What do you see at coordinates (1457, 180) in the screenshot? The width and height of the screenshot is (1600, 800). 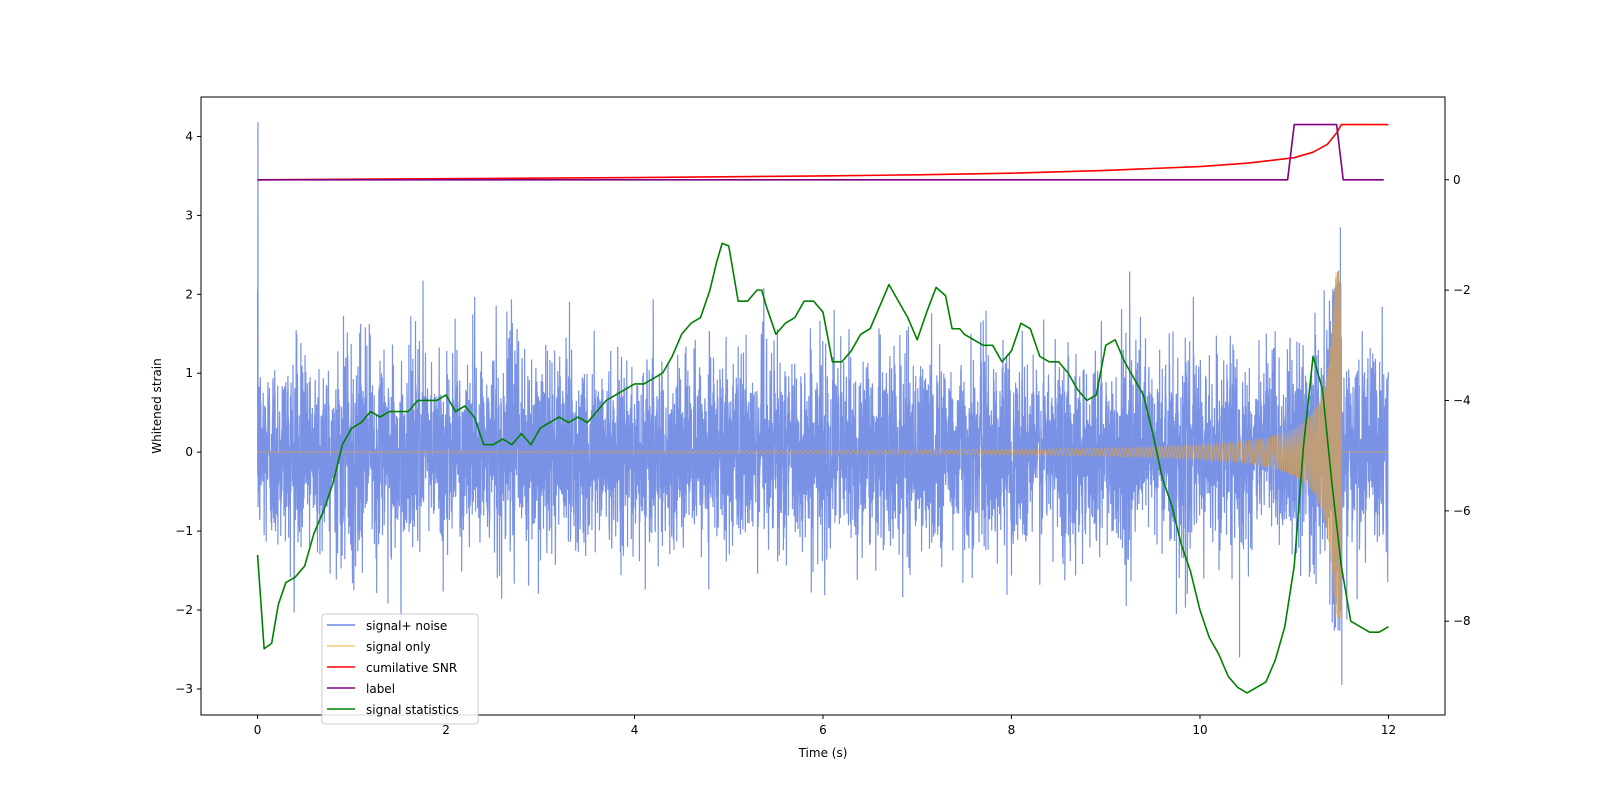 I see `y2-tick-label: 0` at bounding box center [1457, 180].